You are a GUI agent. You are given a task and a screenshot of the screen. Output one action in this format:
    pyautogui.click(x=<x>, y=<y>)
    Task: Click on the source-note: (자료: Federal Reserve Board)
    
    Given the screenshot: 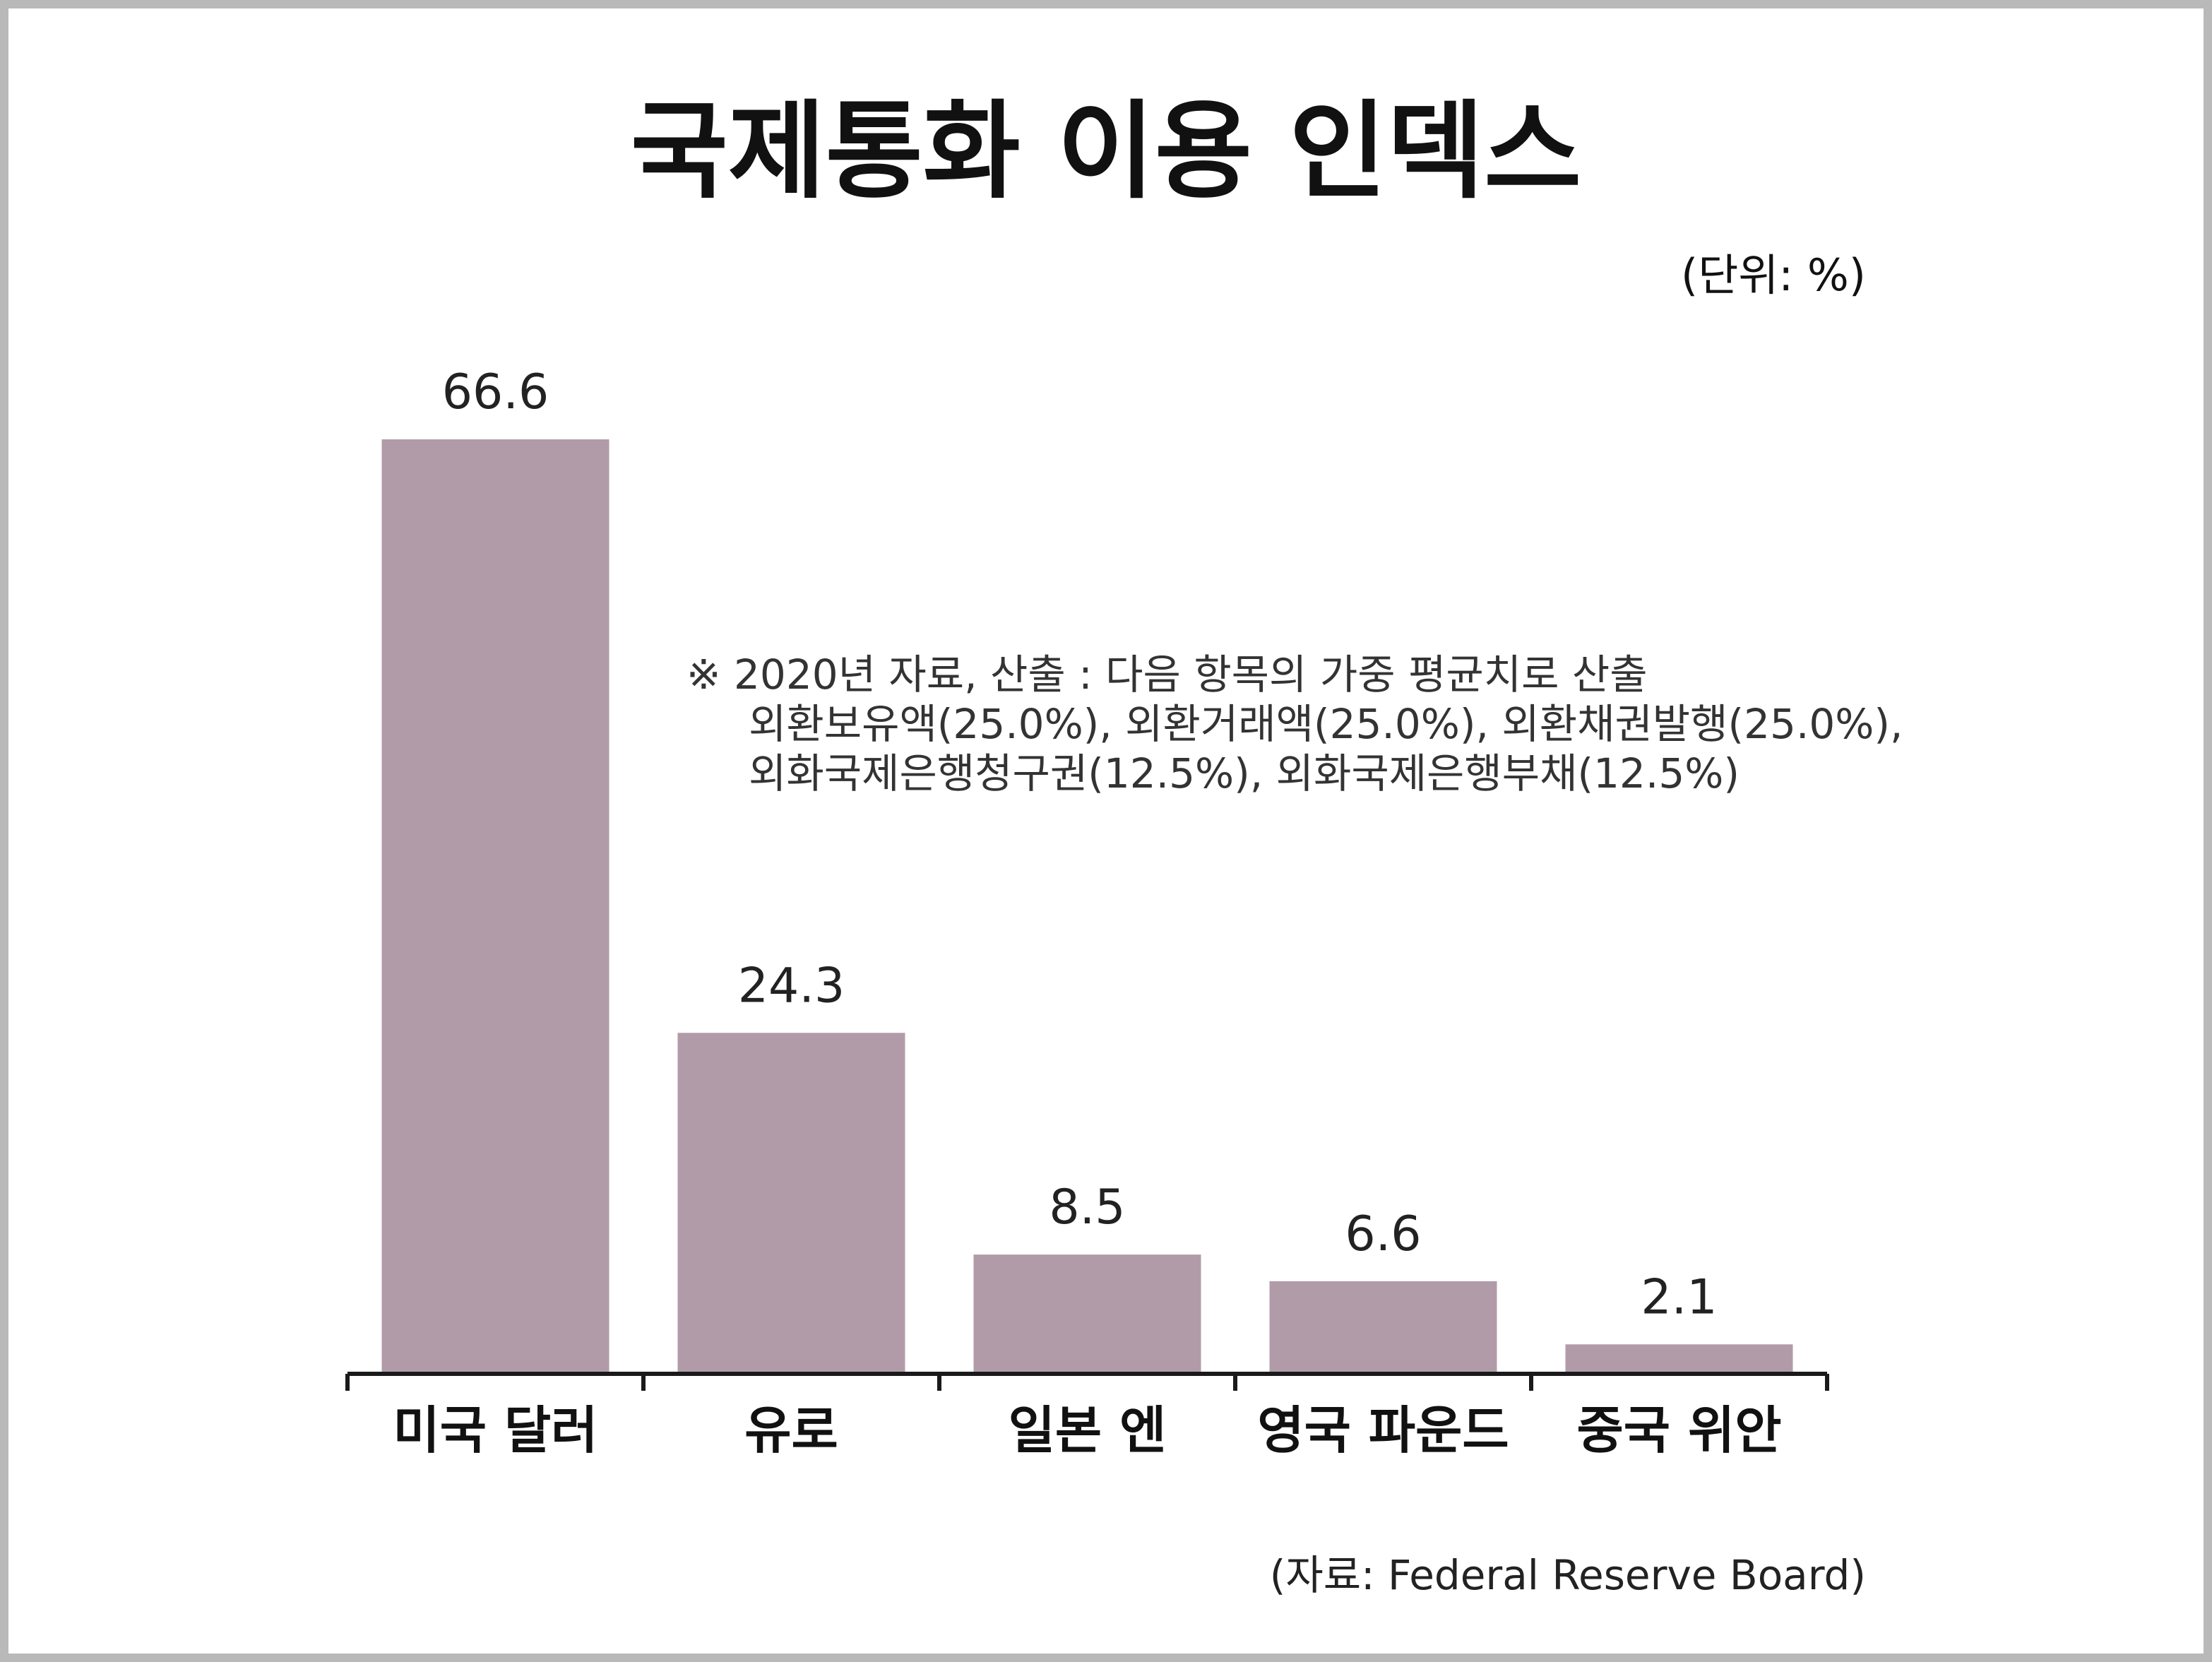 What is the action you would take?
    pyautogui.click(x=1567, y=1575)
    